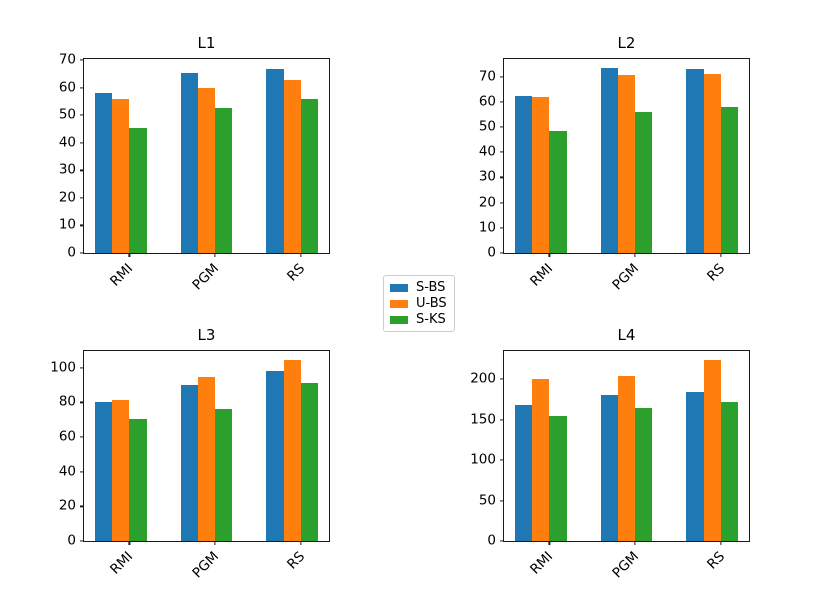 Image resolution: width=830 pixels, height=604 pixels. I want to click on legend-item-s-bs: S-BS, so click(418, 287).